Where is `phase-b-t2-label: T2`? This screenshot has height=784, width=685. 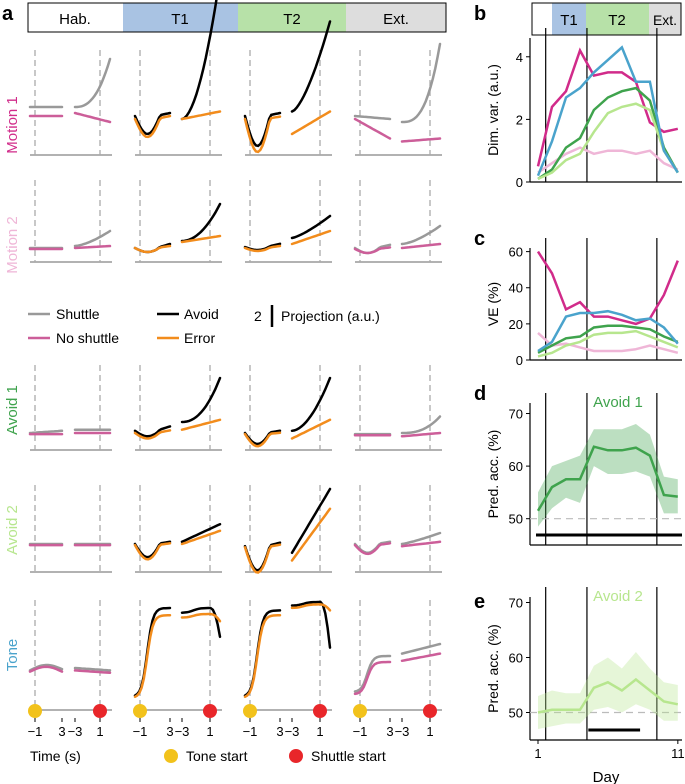
phase-b-t2-label: T2 is located at coordinates (617, 20).